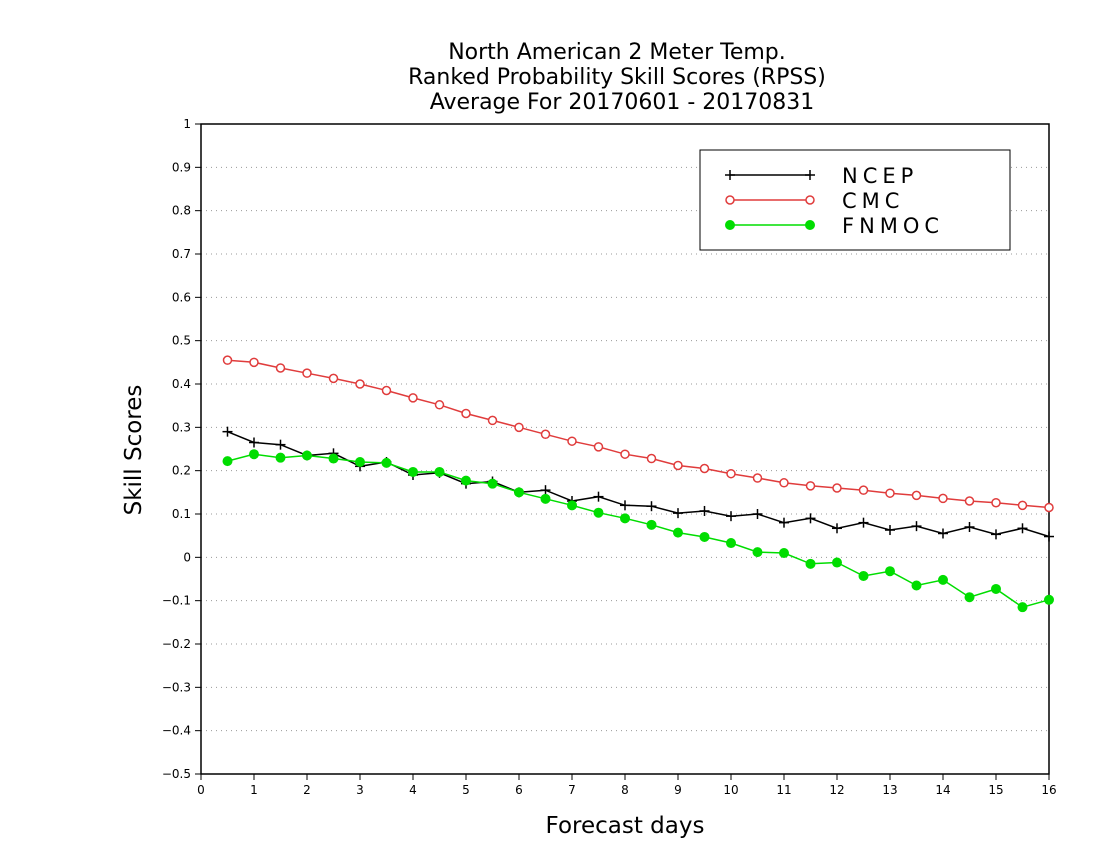 The width and height of the screenshot is (1100, 850). I want to click on series-fnmoc, so click(638, 531).